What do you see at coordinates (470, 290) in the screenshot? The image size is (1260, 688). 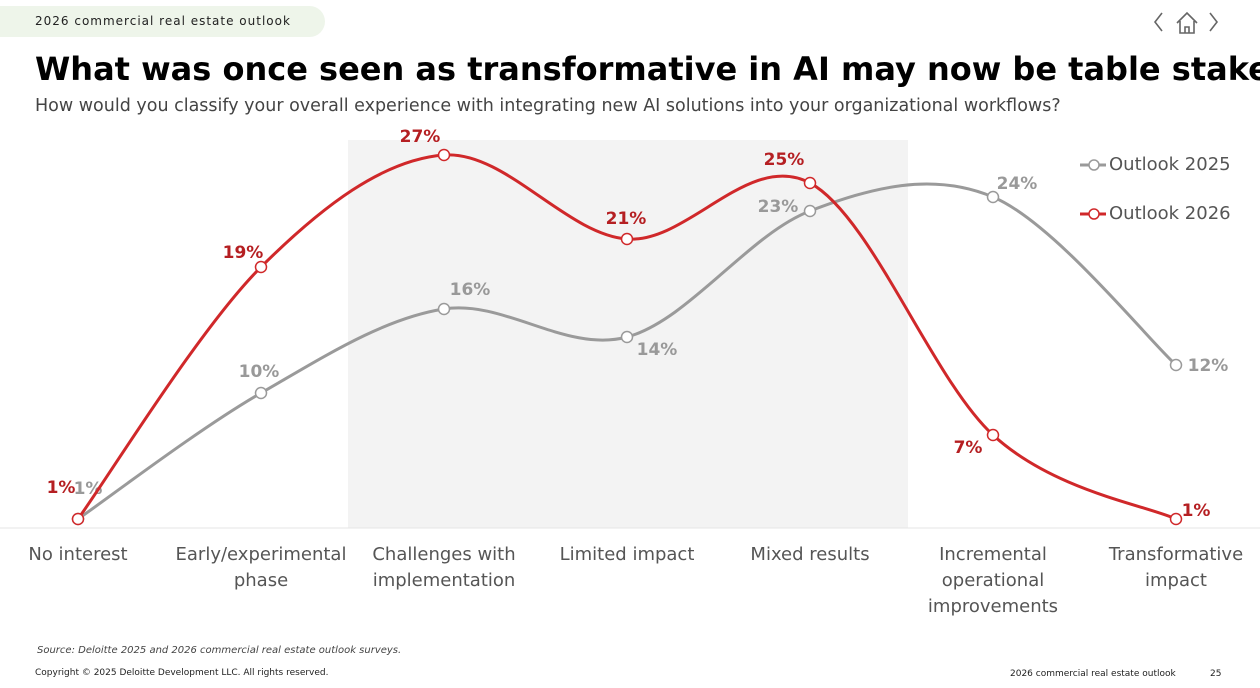 I see `value-label: 16%` at bounding box center [470, 290].